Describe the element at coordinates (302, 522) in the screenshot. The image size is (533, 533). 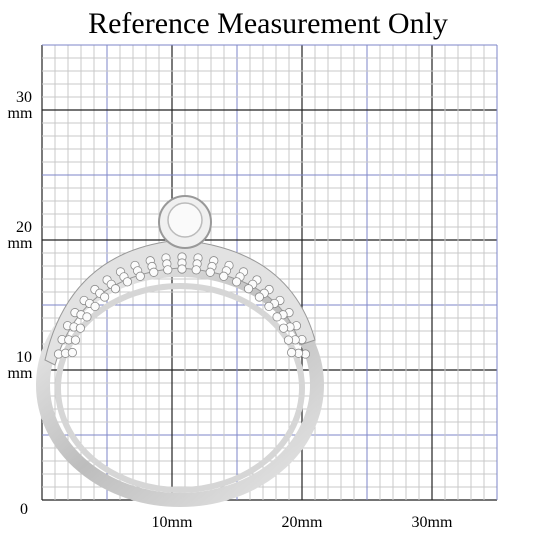
I see `x-label: 20mm` at that location.